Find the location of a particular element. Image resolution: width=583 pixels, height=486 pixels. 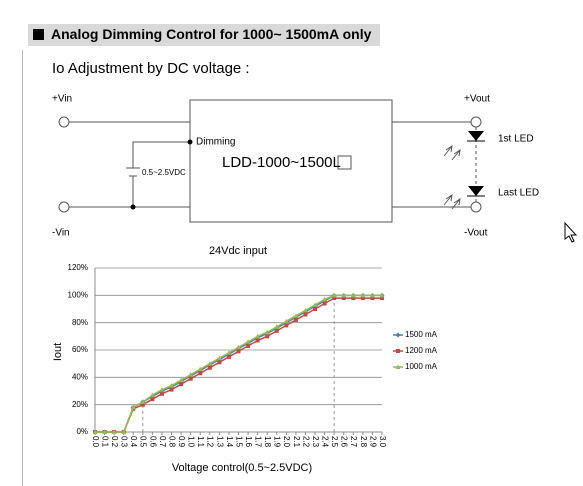

x-tick-label: 2.9 is located at coordinates (372, 442).